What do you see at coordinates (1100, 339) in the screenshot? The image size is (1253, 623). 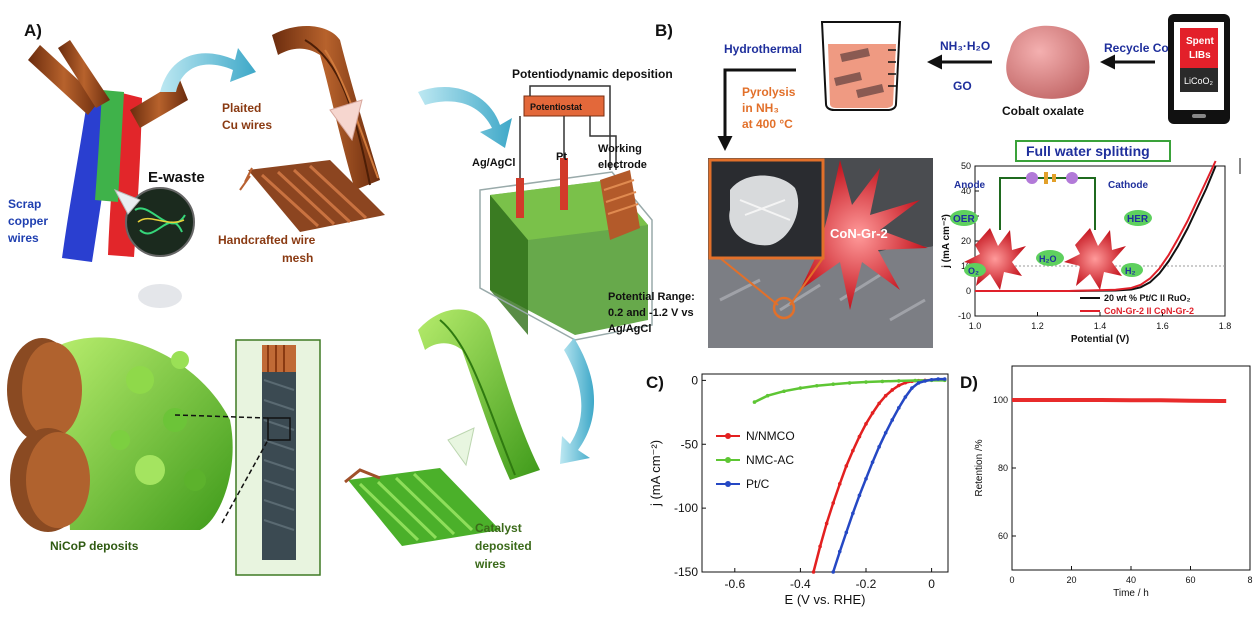 I see `chart-b-xlabel: Potential (V)` at bounding box center [1100, 339].